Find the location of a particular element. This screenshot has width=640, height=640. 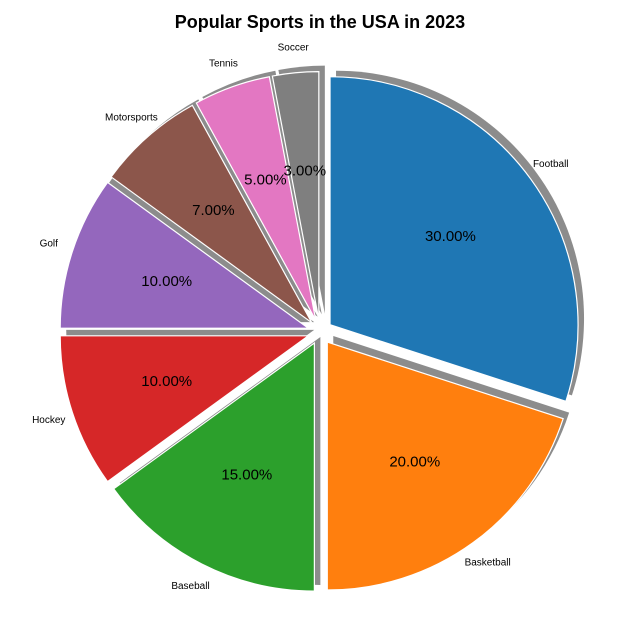

pie-slice-motorsports is located at coordinates (211, 214).